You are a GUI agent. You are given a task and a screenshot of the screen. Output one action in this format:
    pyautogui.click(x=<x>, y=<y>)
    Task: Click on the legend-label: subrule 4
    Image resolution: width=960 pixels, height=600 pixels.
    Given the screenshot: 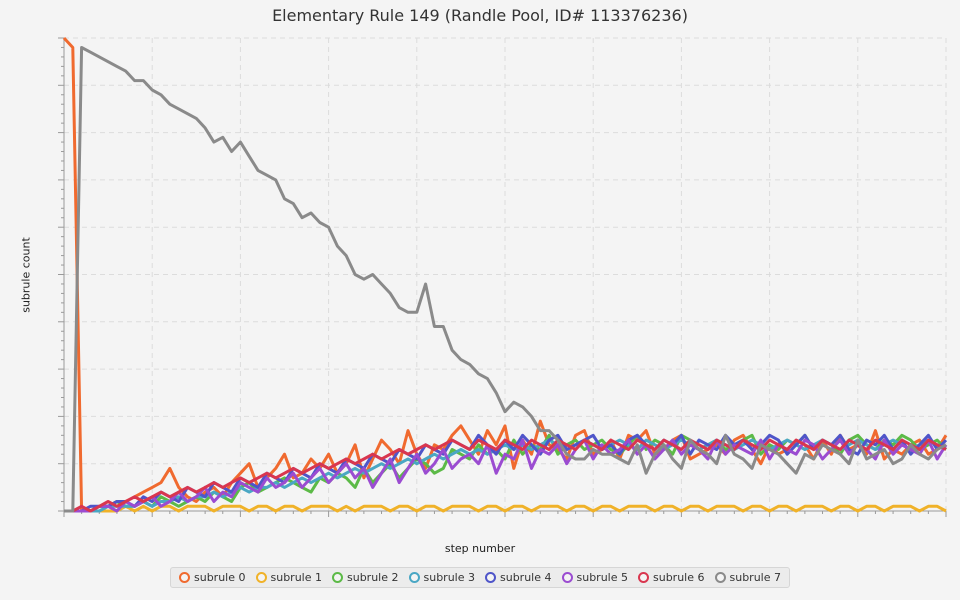 What is the action you would take?
    pyautogui.click(x=526, y=577)
    